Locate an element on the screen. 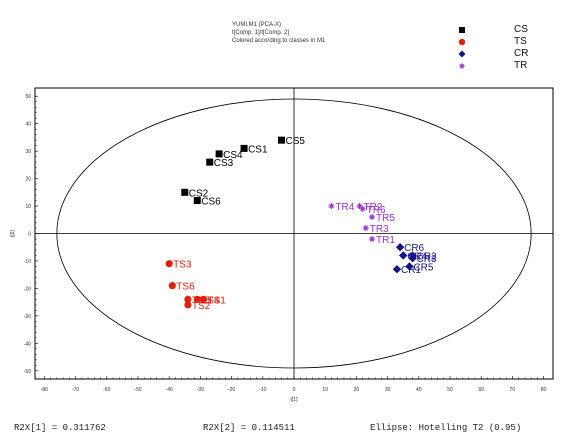 Image resolution: width=581 pixels, height=442 pixels. footer-ellipse: Ellipse: Hotelling T2 (0.95) is located at coordinates (446, 428).